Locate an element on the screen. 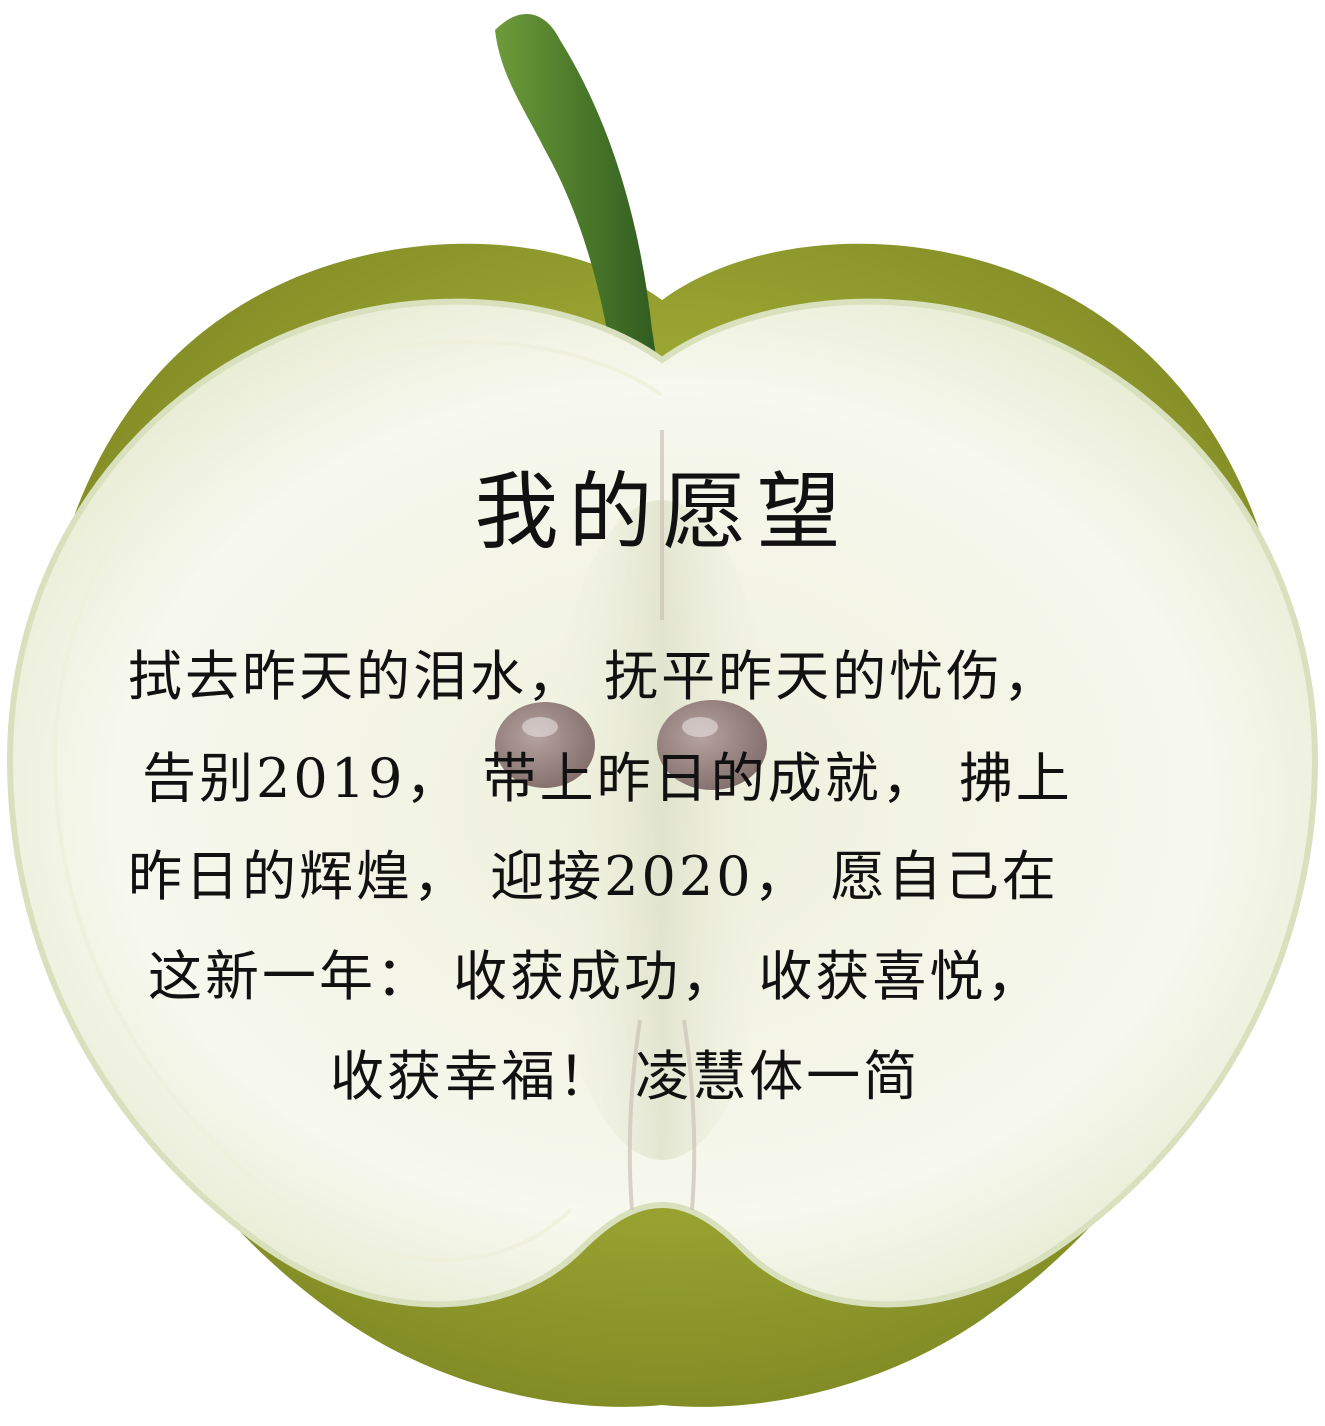 This screenshot has width=1325, height=1426. apple-core is located at coordinates (662, 830).